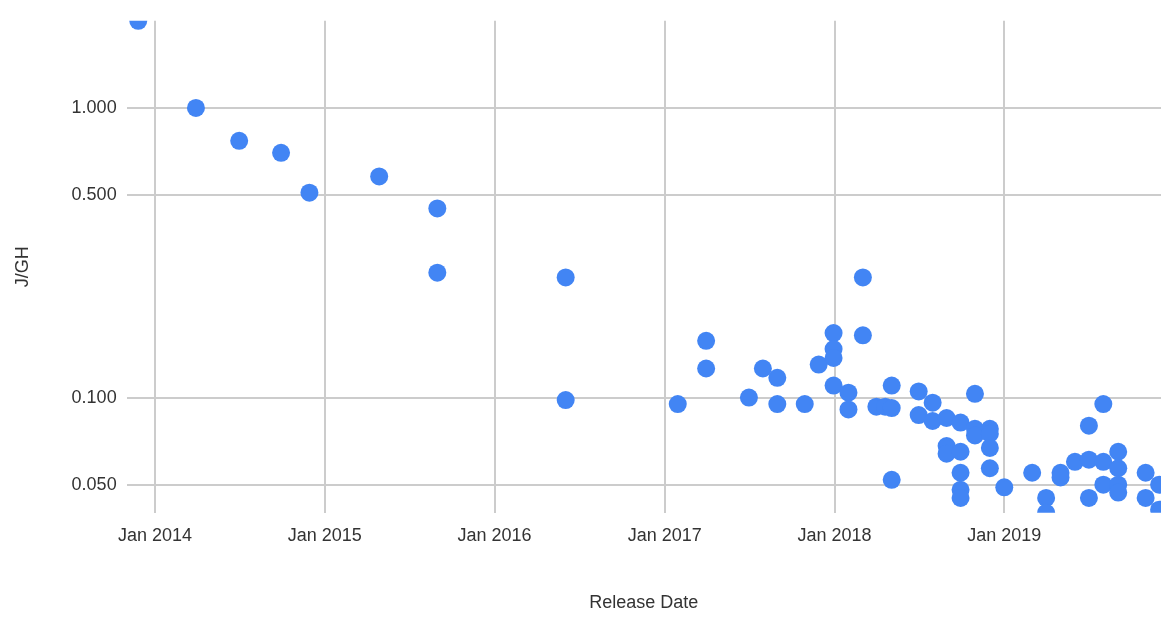  Describe the element at coordinates (834, 534) in the screenshot. I see `x-tick-label: Jan 2018` at that location.